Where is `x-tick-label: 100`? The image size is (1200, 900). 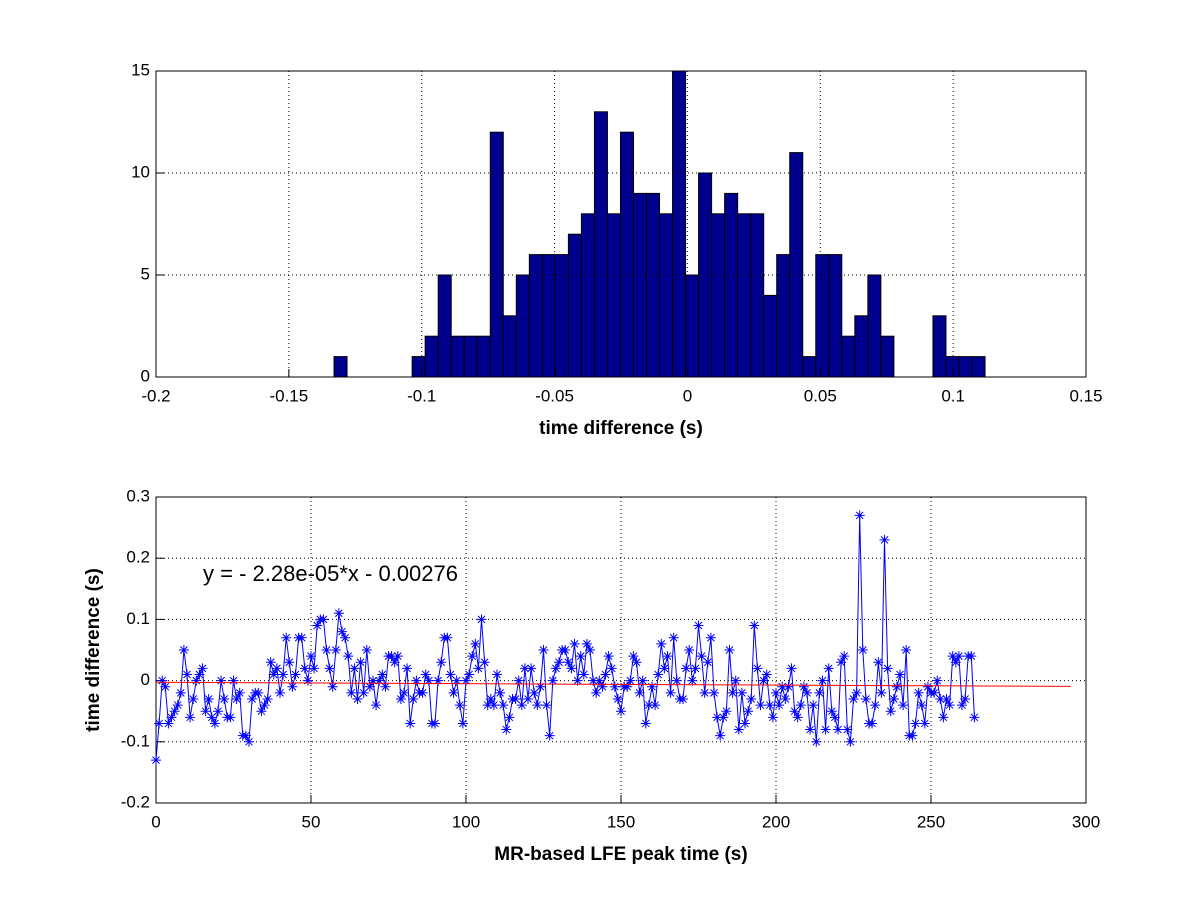 x-tick-label: 100 is located at coordinates (466, 821).